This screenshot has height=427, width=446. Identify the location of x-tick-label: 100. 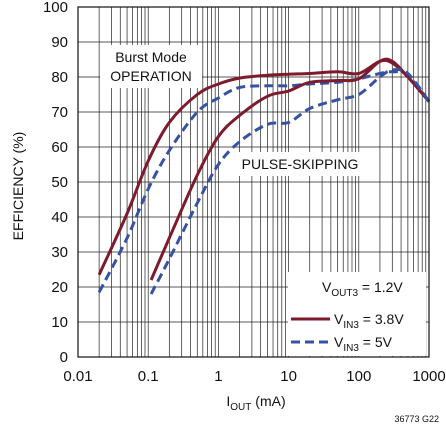
(358, 376).